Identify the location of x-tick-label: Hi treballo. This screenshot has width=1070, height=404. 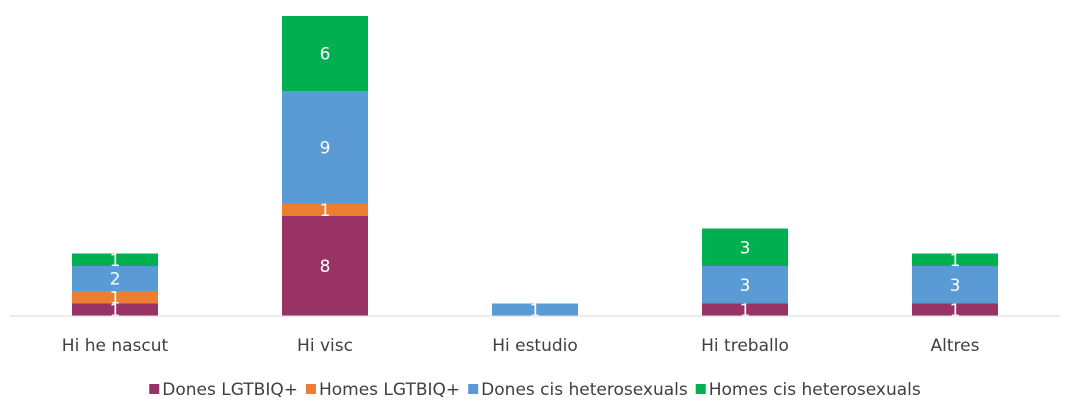
(745, 346).